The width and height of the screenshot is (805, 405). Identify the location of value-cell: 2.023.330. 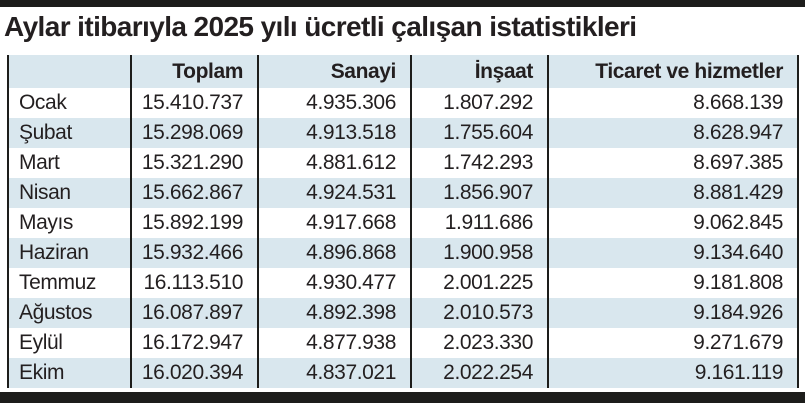
(479, 343).